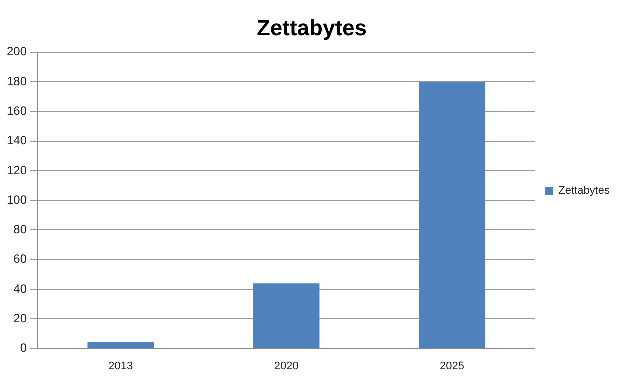 The height and width of the screenshot is (382, 640). Describe the element at coordinates (21, 318) in the screenshot. I see `y-tick-label: 20` at that location.